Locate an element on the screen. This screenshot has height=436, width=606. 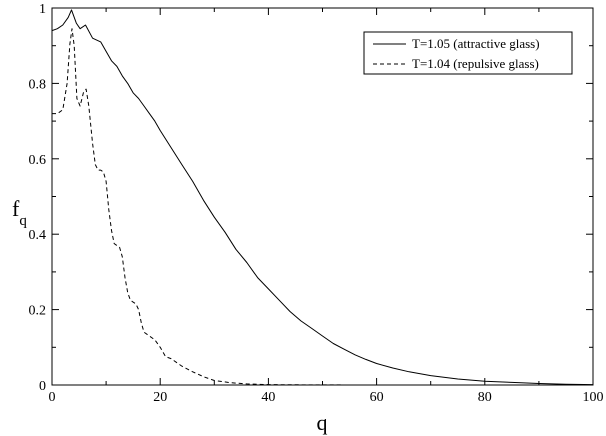
x-tick-label: 100 is located at coordinates (593, 397).